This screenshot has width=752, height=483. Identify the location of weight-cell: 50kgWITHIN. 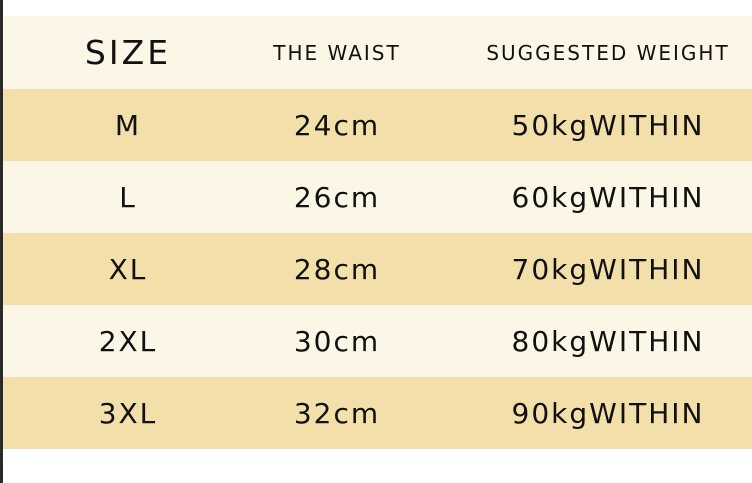
(608, 125).